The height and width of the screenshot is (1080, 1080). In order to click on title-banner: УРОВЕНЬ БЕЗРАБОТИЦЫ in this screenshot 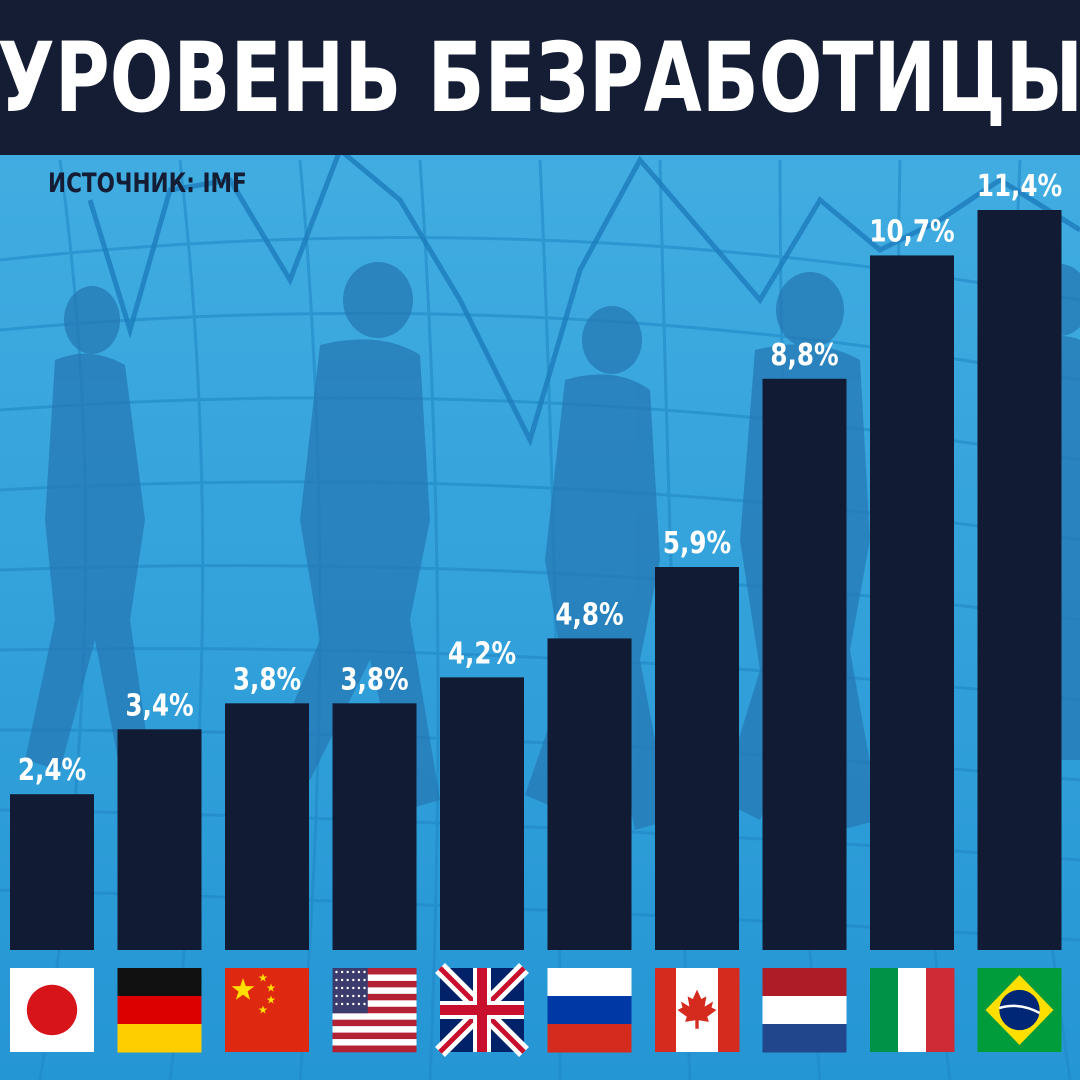, I will do `click(540, 77)`.